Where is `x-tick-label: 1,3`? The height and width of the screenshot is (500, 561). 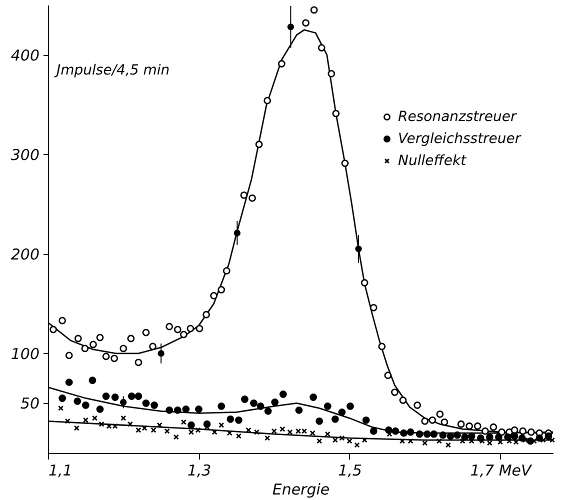 x-tick-label: 1,3 is located at coordinates (199, 471).